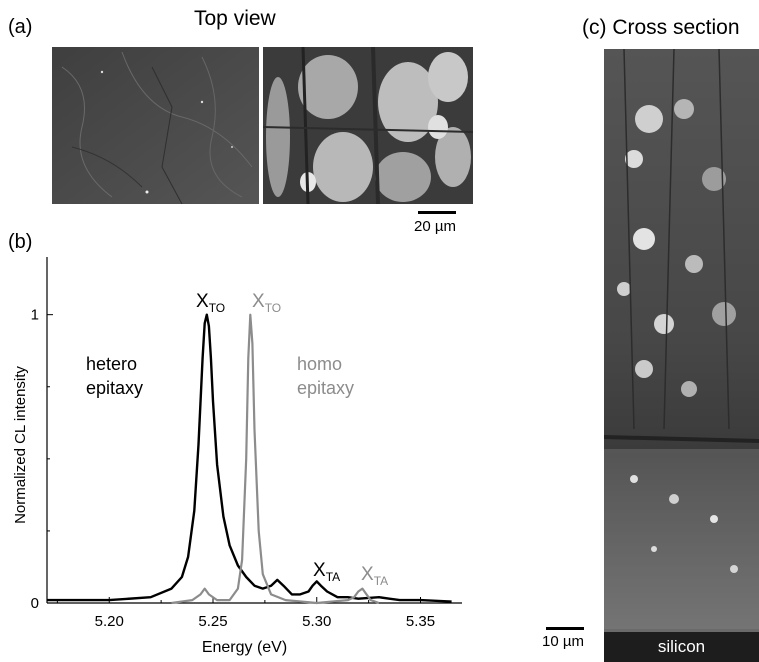  What do you see at coordinates (35, 315) in the screenshot?
I see `y-tick-label: 1` at bounding box center [35, 315].